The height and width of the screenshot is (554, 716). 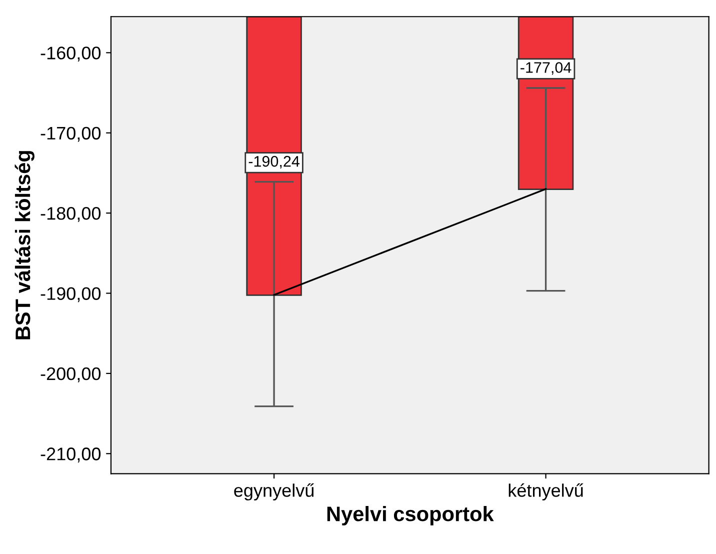 What do you see at coordinates (274, 162) in the screenshot?
I see `data-label: -190,24` at bounding box center [274, 162].